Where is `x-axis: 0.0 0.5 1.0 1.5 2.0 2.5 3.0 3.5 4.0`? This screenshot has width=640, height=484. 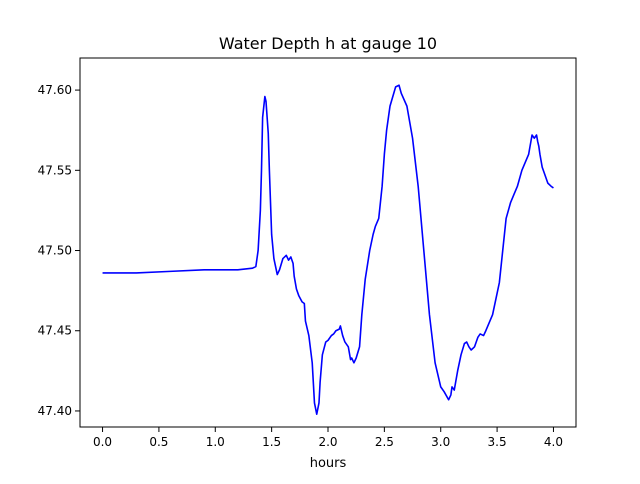
x-axis: 0.0 0.5 1.0 1.5 2.0 2.5 3.0 3.5 4.0 is located at coordinates (328, 438).